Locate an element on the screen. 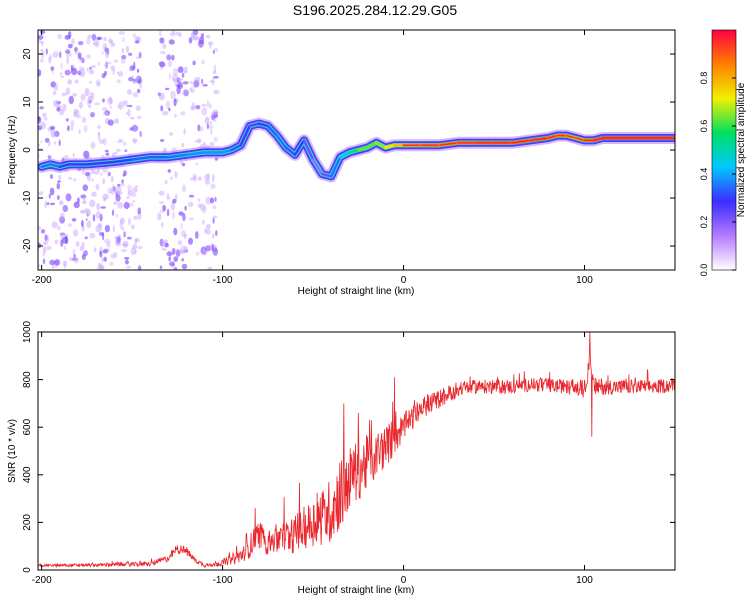 The width and height of the screenshot is (750, 600). y-tick-label: 800 is located at coordinates (27, 379).